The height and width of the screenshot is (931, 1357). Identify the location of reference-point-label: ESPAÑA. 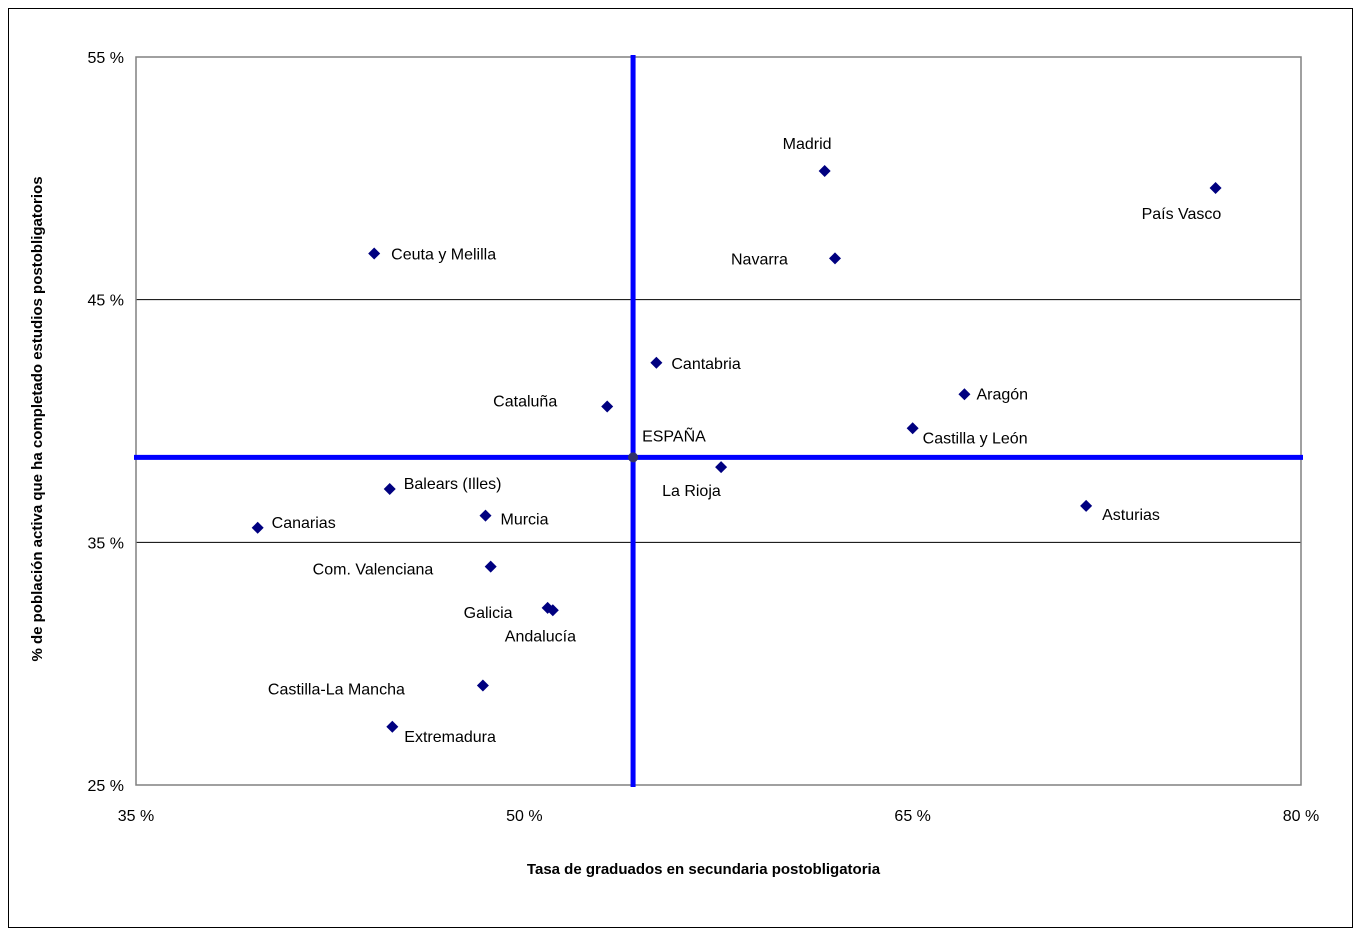
(674, 435).